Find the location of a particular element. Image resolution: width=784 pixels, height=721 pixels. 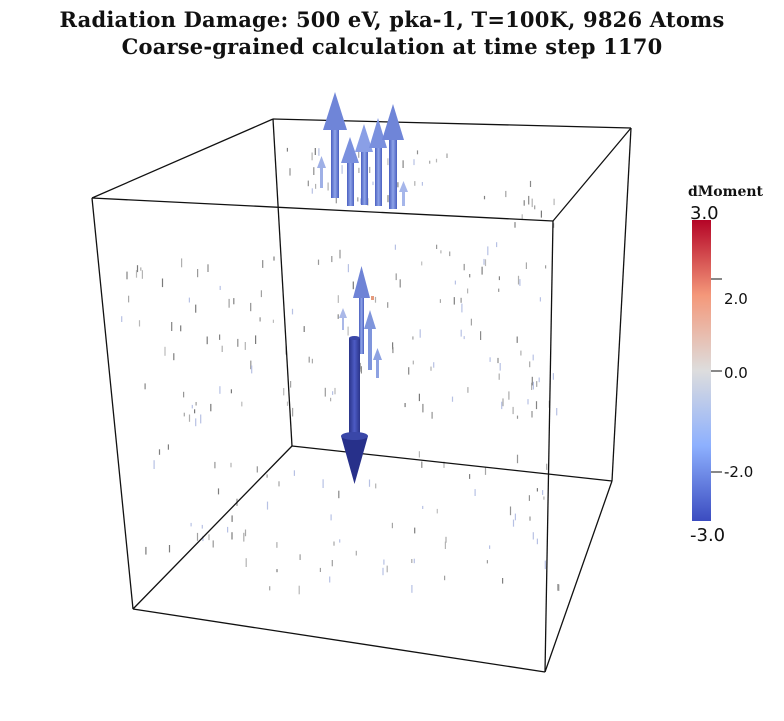

atom-arrows-top-cluster is located at coordinates (362, 150).